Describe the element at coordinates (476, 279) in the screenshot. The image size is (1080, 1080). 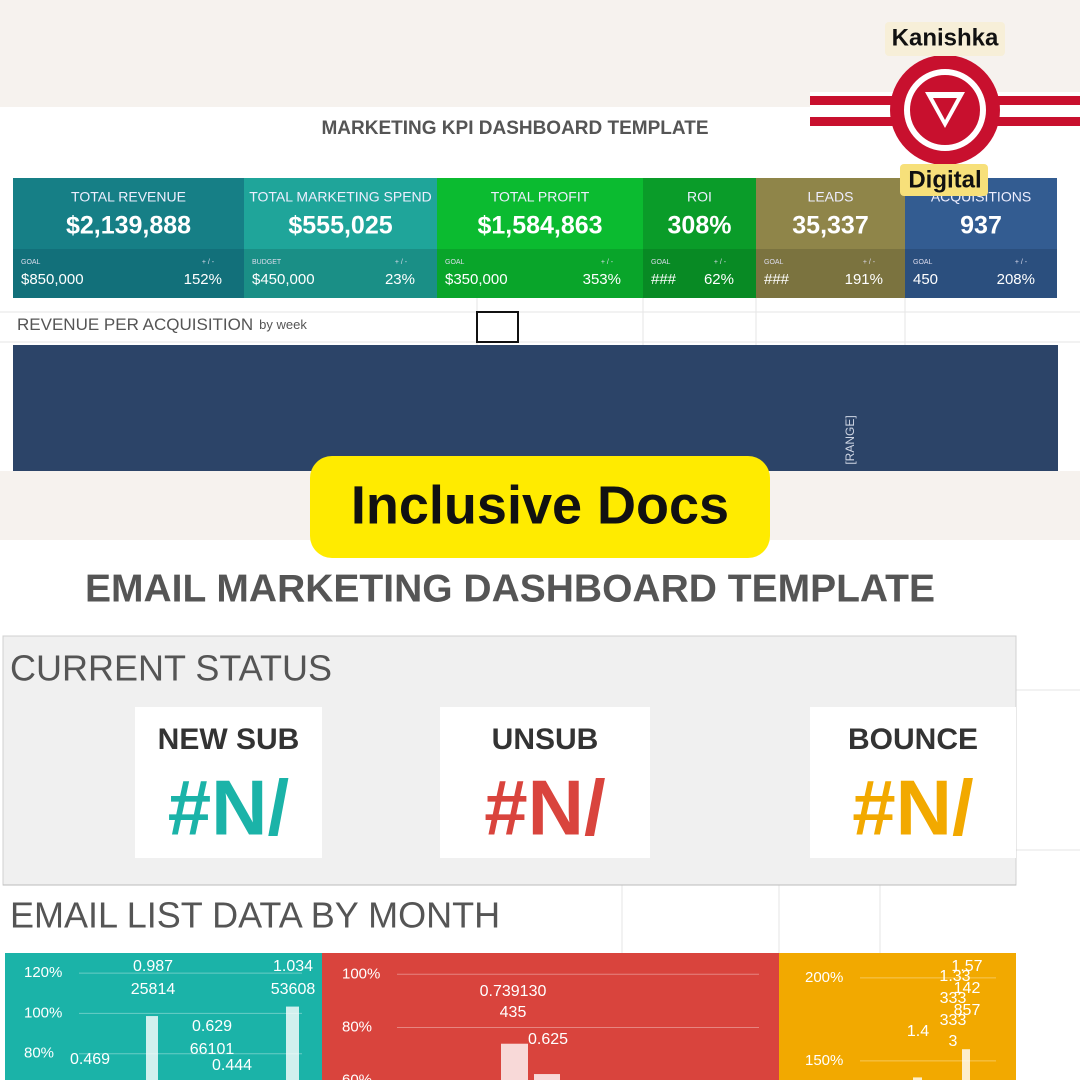
I see `tile-sub-value: $350,000` at that location.